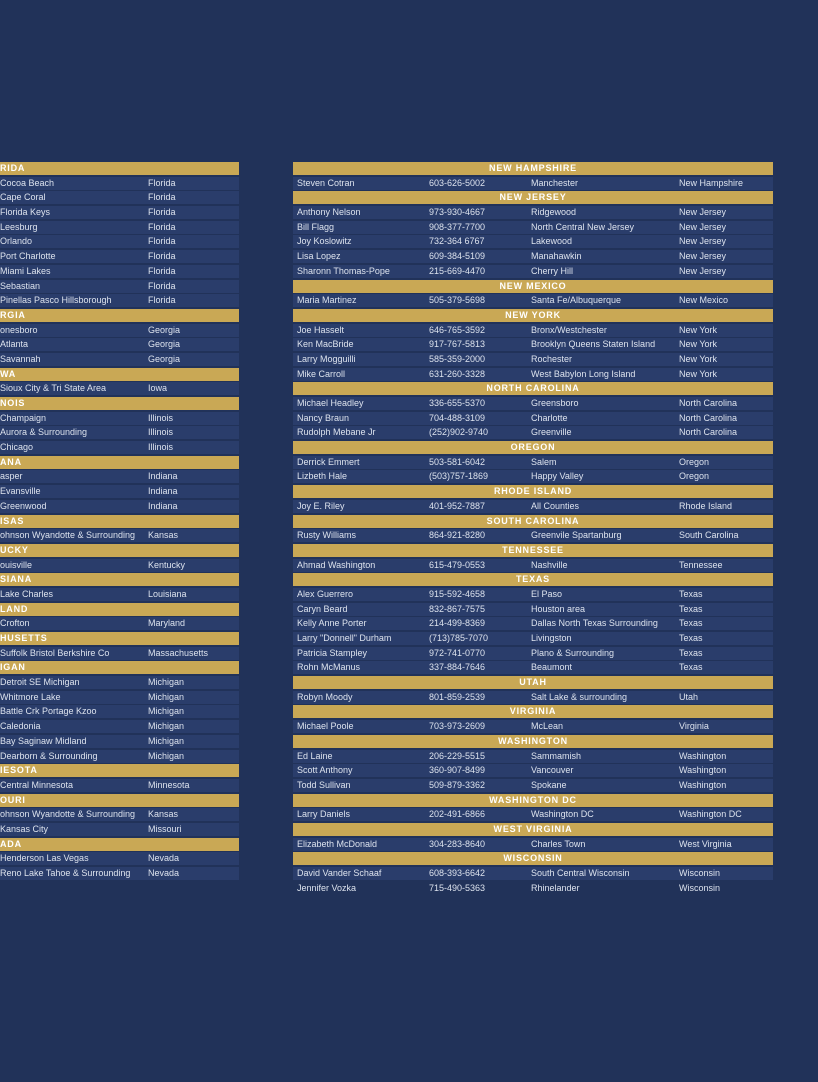 Image resolution: width=818 pixels, height=1082 pixels. I want to click on directory-row: Sioux City & Tri State Area Iowa, so click(119, 389).